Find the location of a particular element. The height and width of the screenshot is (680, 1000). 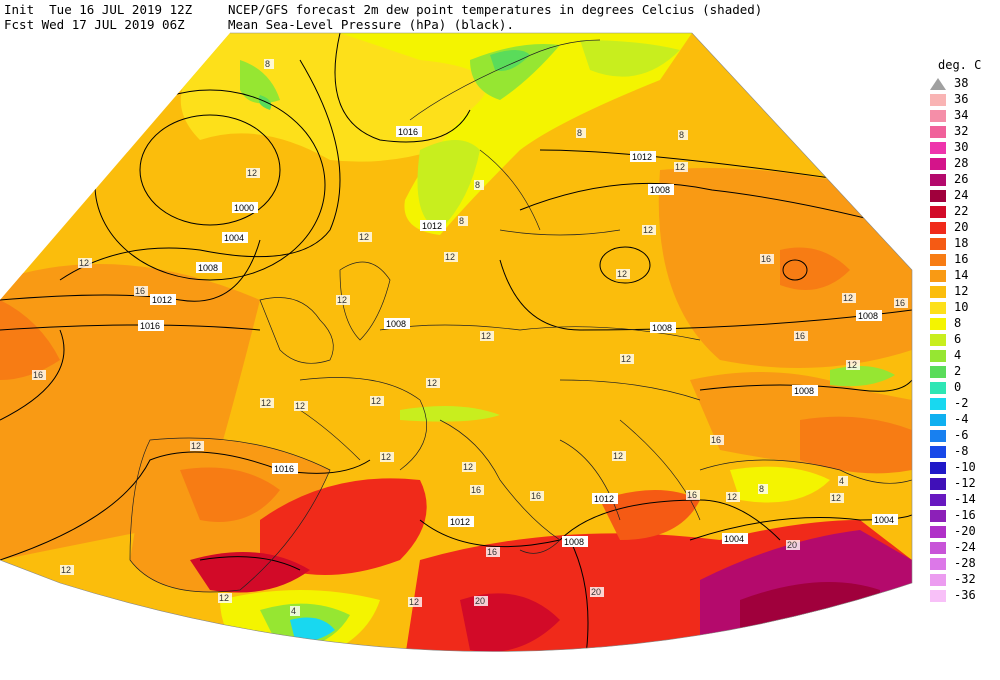

legend-label: 34 is located at coordinates (961, 115).